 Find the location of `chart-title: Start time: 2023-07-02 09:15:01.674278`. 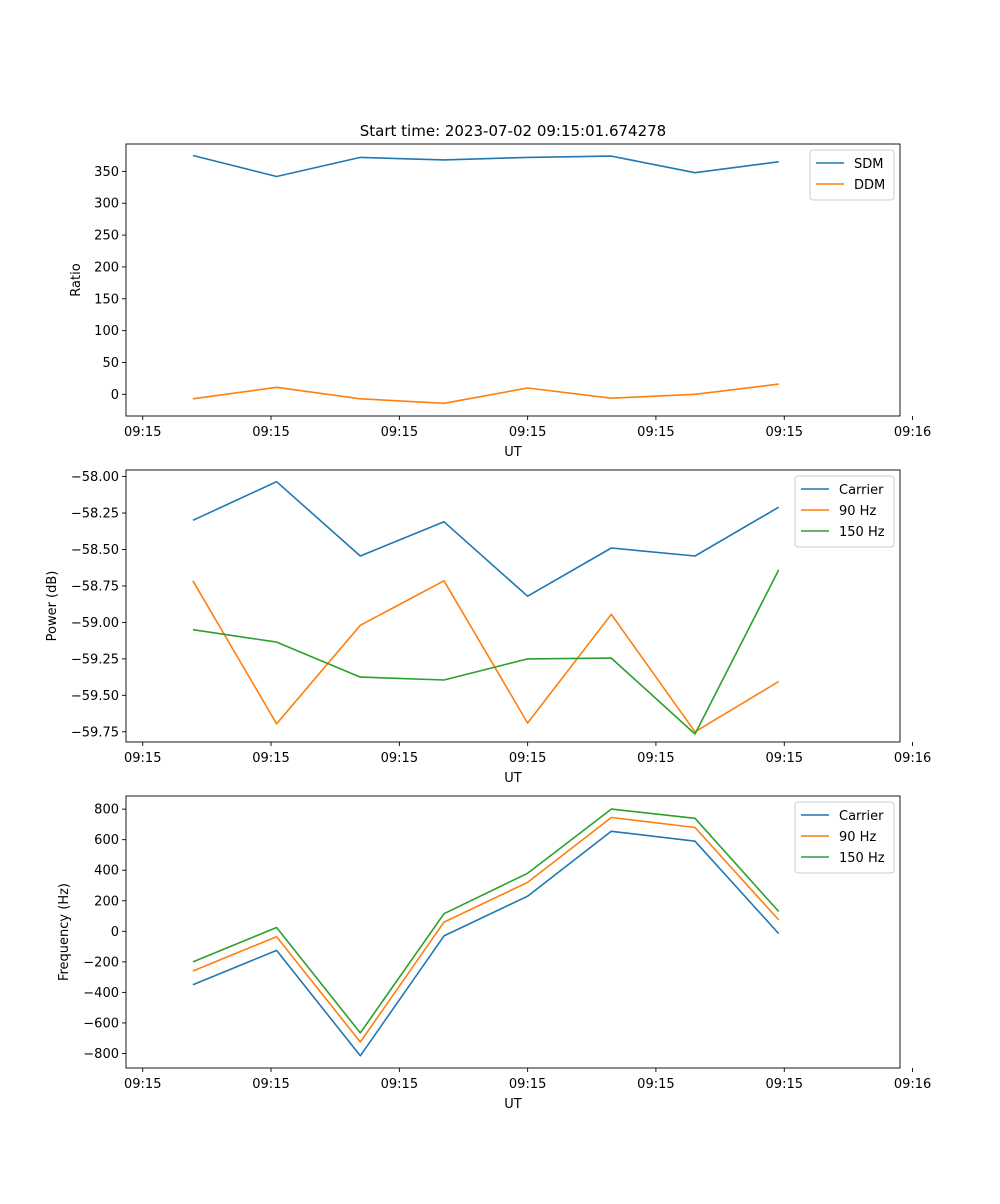

chart-title: Start time: 2023-07-02 09:15:01.674278 is located at coordinates (513, 131).